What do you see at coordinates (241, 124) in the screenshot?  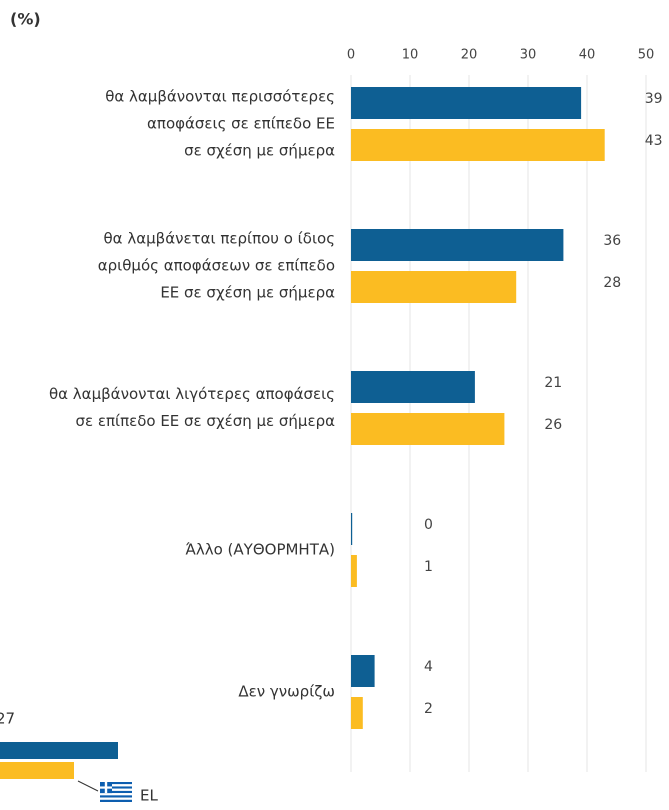 I see `category-label: αποφάσεις σε επίπεδο ΕΕ` at bounding box center [241, 124].